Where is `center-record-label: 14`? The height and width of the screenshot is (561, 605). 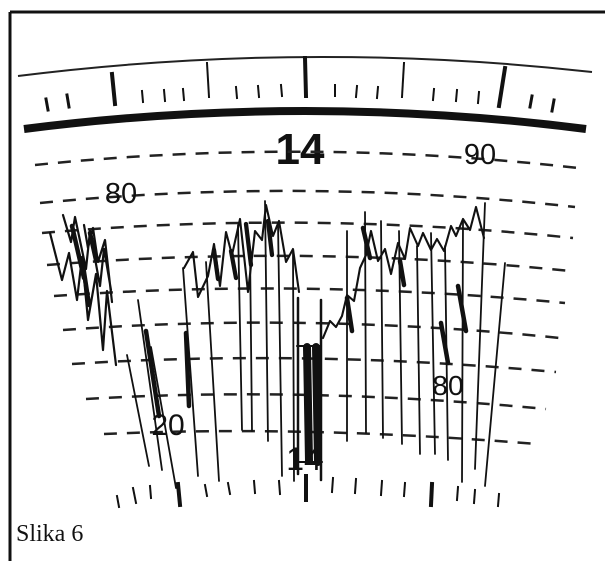 center-record-label: 14 is located at coordinates (304, 459).